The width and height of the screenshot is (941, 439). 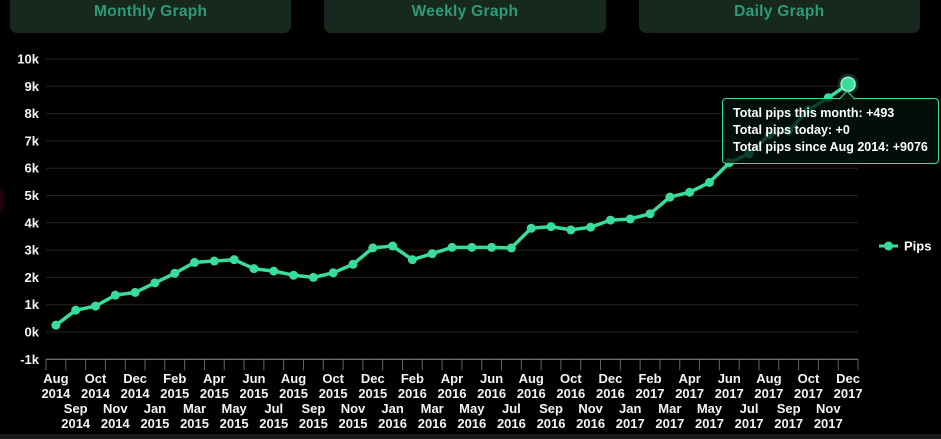 What do you see at coordinates (917, 246) in the screenshot?
I see `legend-item-pips: Pips` at bounding box center [917, 246].